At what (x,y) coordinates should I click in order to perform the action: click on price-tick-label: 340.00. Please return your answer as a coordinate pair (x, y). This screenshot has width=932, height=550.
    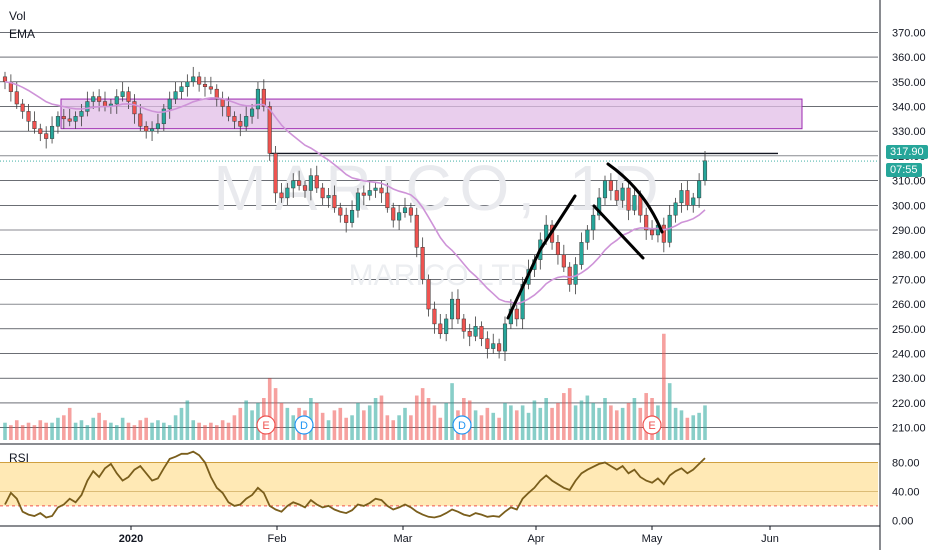
    Looking at the image, I should click on (909, 107).